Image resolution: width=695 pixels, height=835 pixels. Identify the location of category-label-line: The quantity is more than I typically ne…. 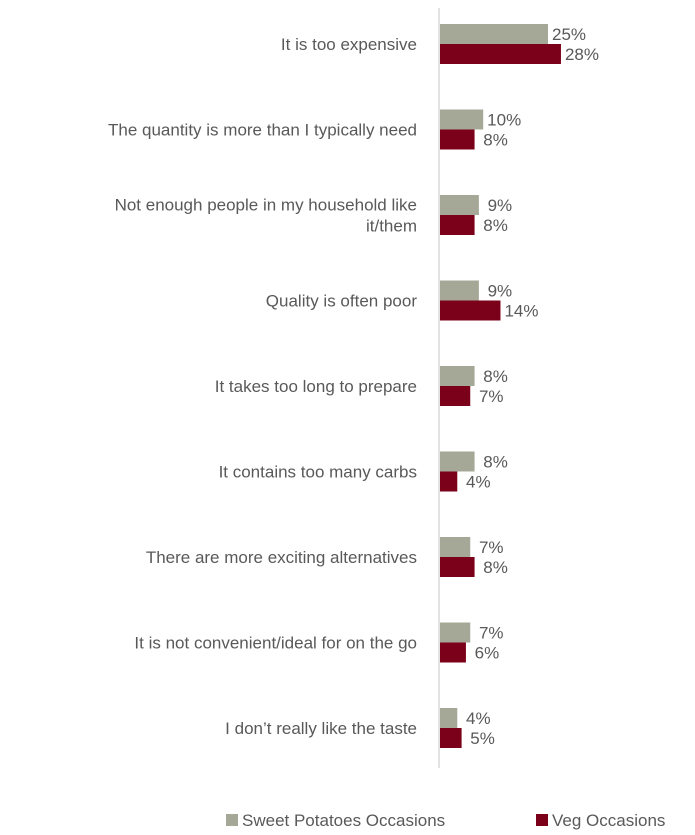
(262, 130).